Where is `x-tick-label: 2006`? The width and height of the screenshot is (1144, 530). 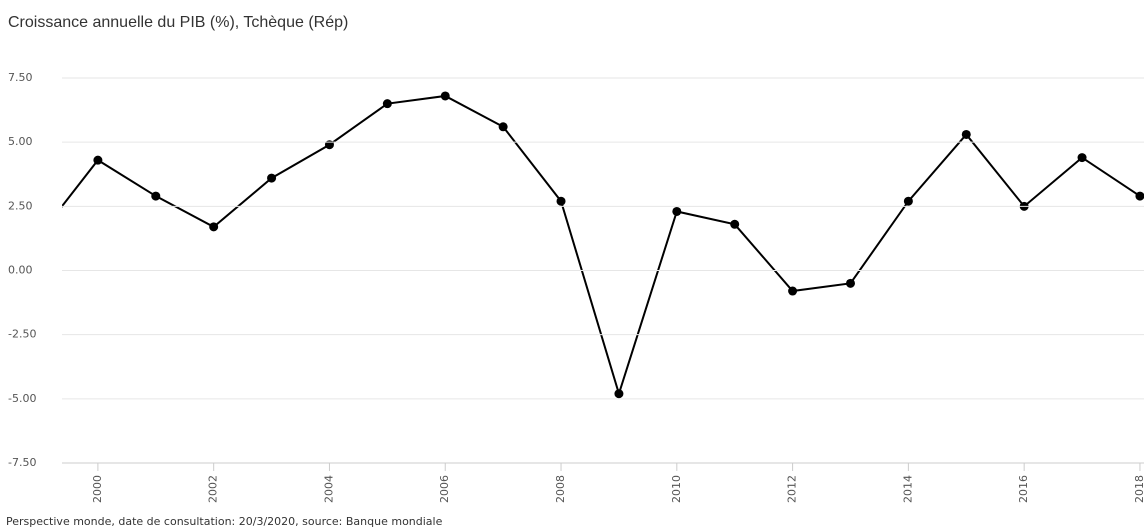
x-tick-label: 2006 is located at coordinates (444, 489).